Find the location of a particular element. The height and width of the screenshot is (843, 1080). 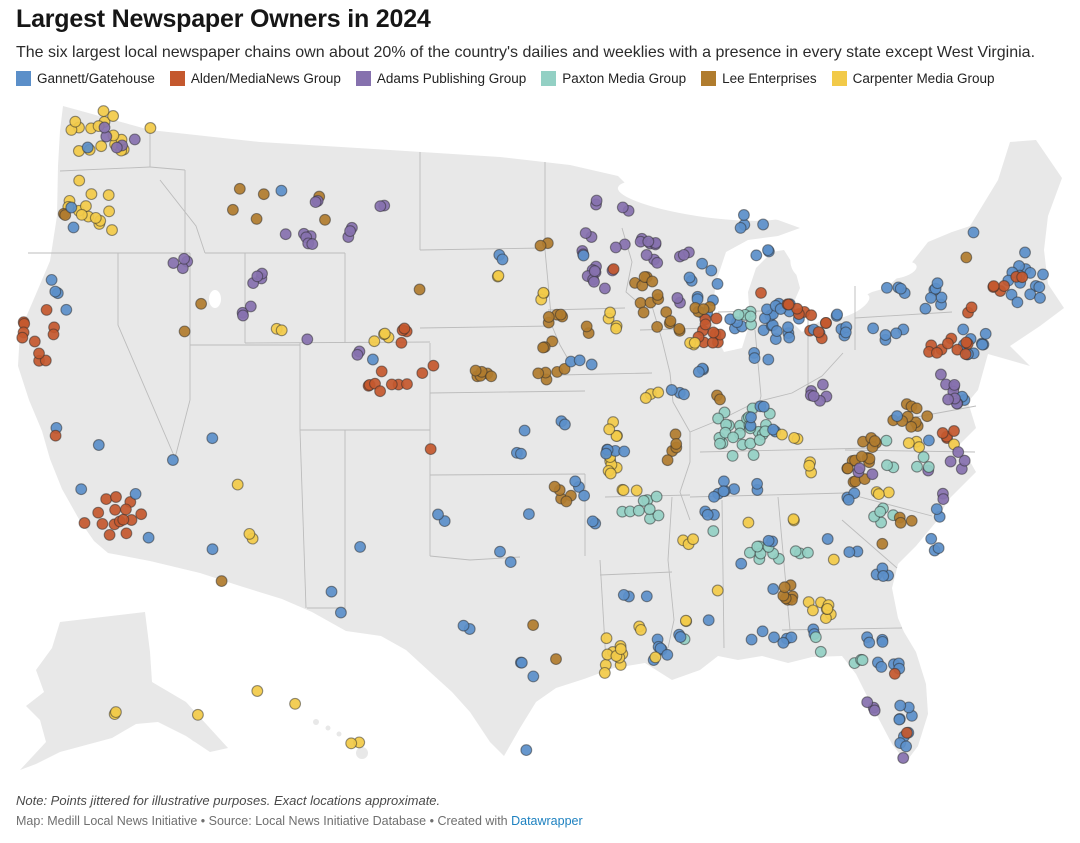

datawrapper-link: Datawrapper is located at coordinates (547, 821).